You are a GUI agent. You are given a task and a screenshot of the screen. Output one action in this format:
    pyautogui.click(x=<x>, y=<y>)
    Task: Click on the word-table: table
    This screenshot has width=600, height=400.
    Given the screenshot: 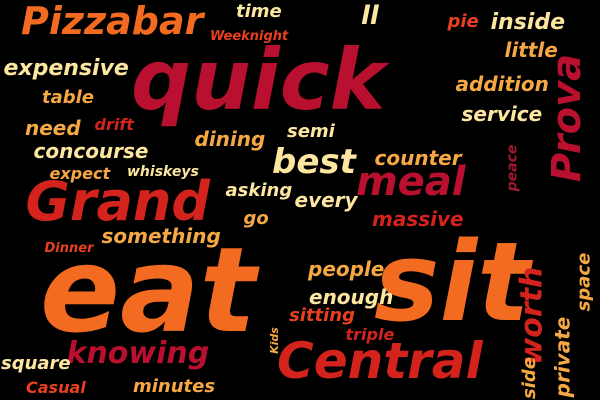 What is the action you would take?
    pyautogui.click(x=68, y=97)
    